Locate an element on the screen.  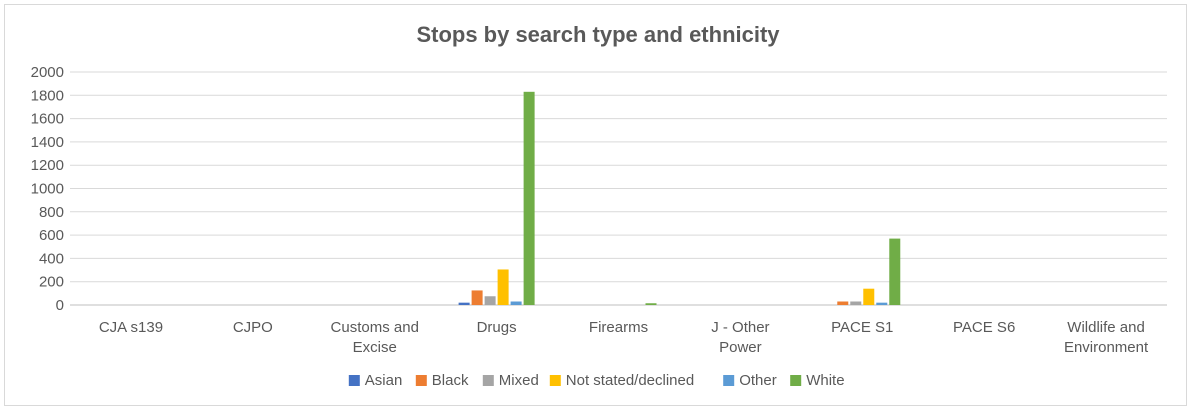
x-category-label: CJA s139 is located at coordinates (131, 327).